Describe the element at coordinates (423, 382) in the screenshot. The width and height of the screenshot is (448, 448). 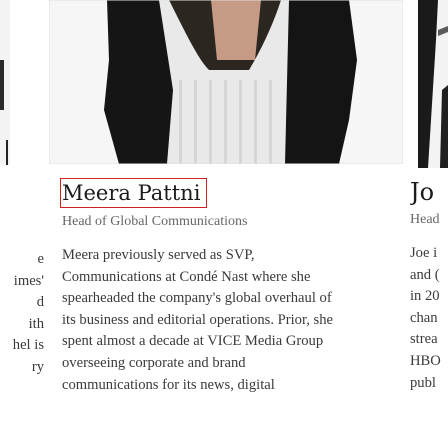
I see `bio-line: publ` at that location.